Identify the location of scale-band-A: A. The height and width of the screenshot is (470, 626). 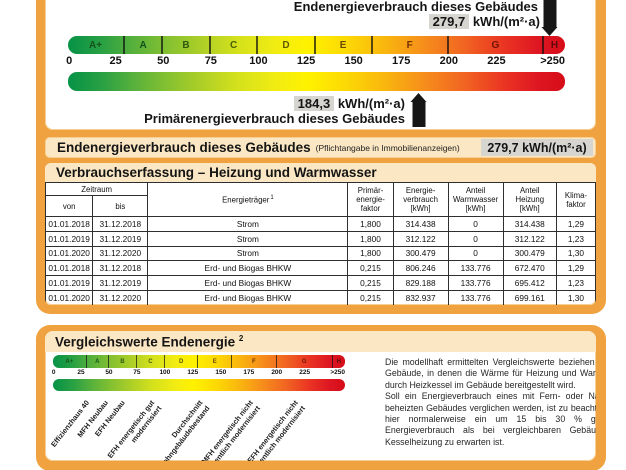
(144, 45).